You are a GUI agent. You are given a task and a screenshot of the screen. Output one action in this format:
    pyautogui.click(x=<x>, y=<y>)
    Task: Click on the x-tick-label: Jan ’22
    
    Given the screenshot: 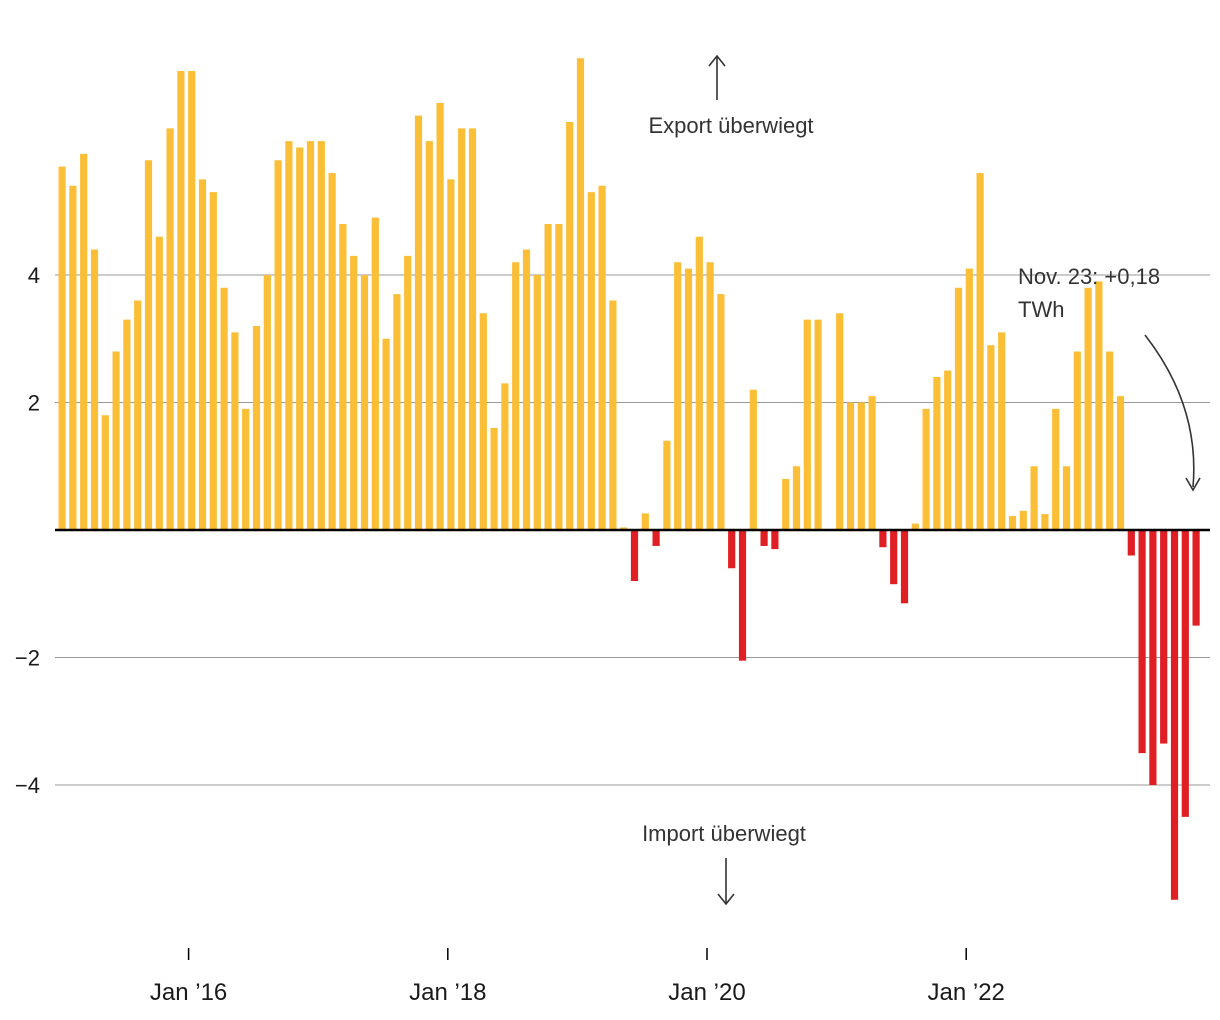 What is the action you would take?
    pyautogui.click(x=966, y=992)
    